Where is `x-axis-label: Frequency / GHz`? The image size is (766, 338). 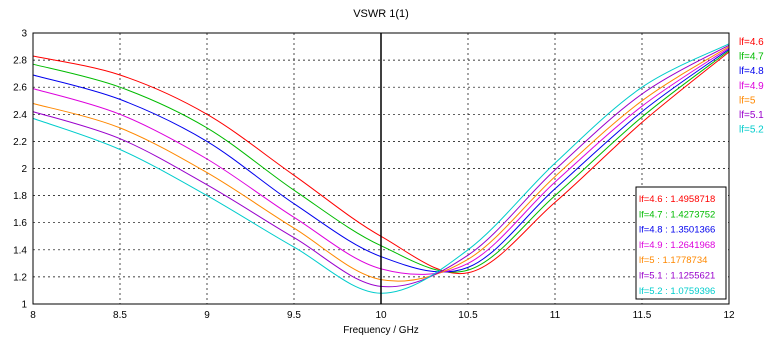
x-axis-label: Frequency / GHz is located at coordinates (381, 330).